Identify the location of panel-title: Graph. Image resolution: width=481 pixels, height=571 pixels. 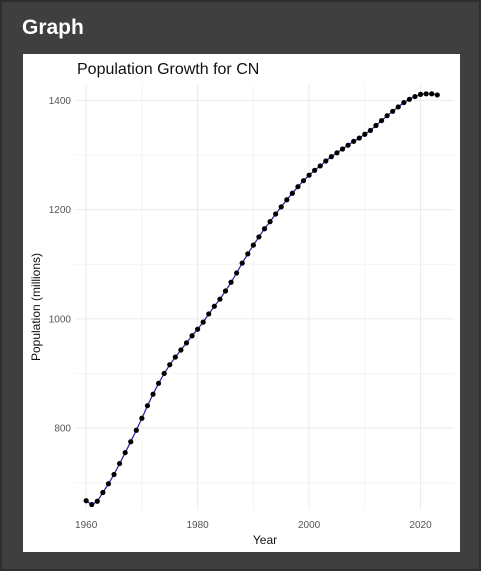
(53, 27).